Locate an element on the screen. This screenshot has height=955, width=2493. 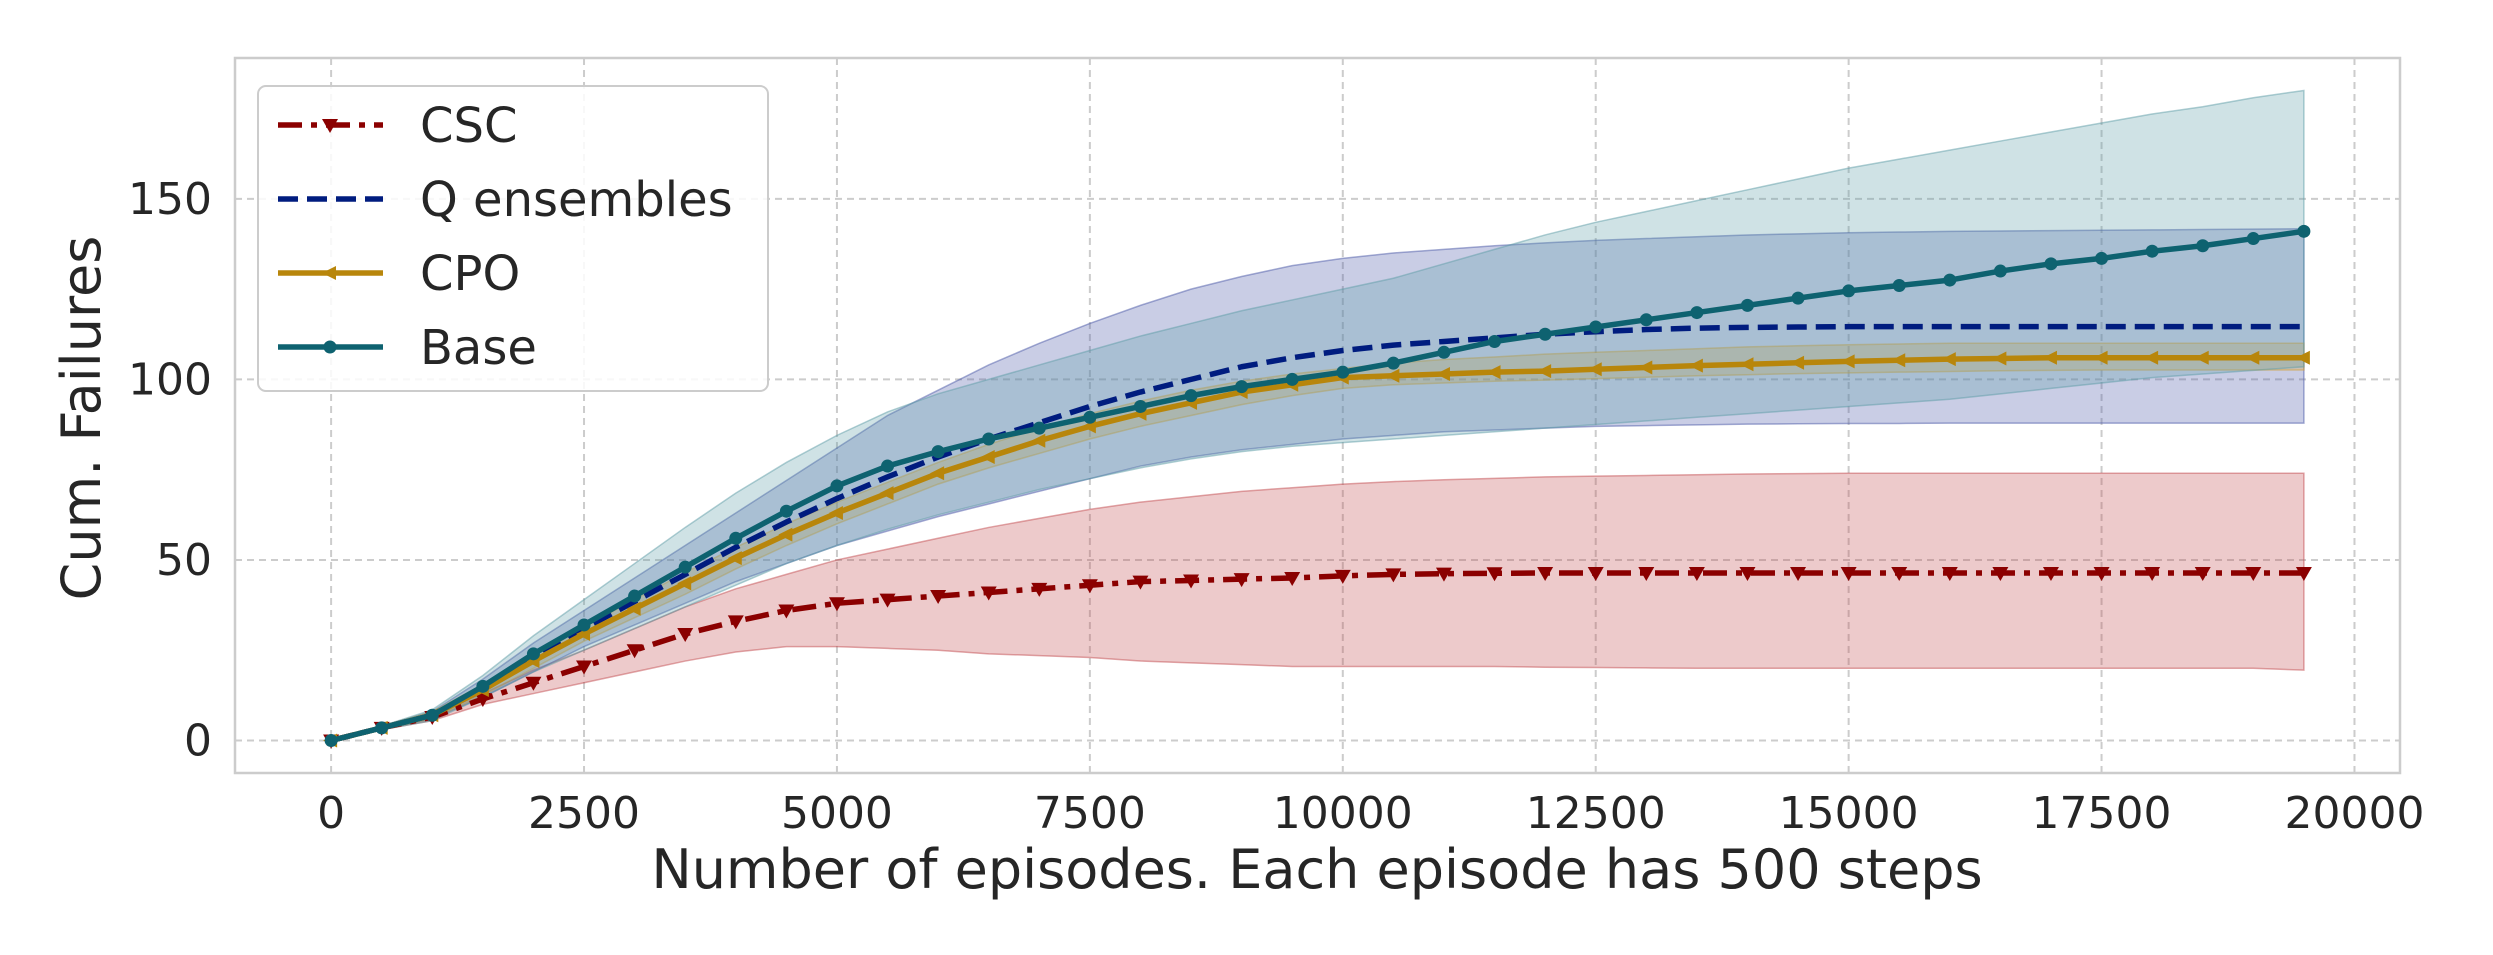
x-axis-ticks: 0 2500 5000 7500 10000 12500 15000 17500 20000 is located at coordinates (1370, 813).